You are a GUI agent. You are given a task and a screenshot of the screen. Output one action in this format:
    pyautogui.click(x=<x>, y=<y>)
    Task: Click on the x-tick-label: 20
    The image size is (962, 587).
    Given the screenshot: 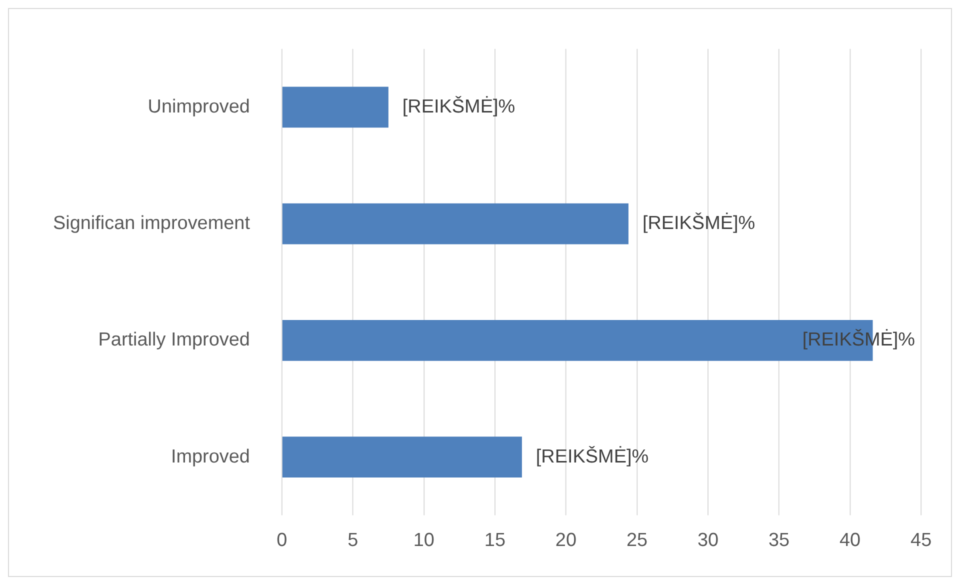 What is the action you would take?
    pyautogui.click(x=566, y=540)
    